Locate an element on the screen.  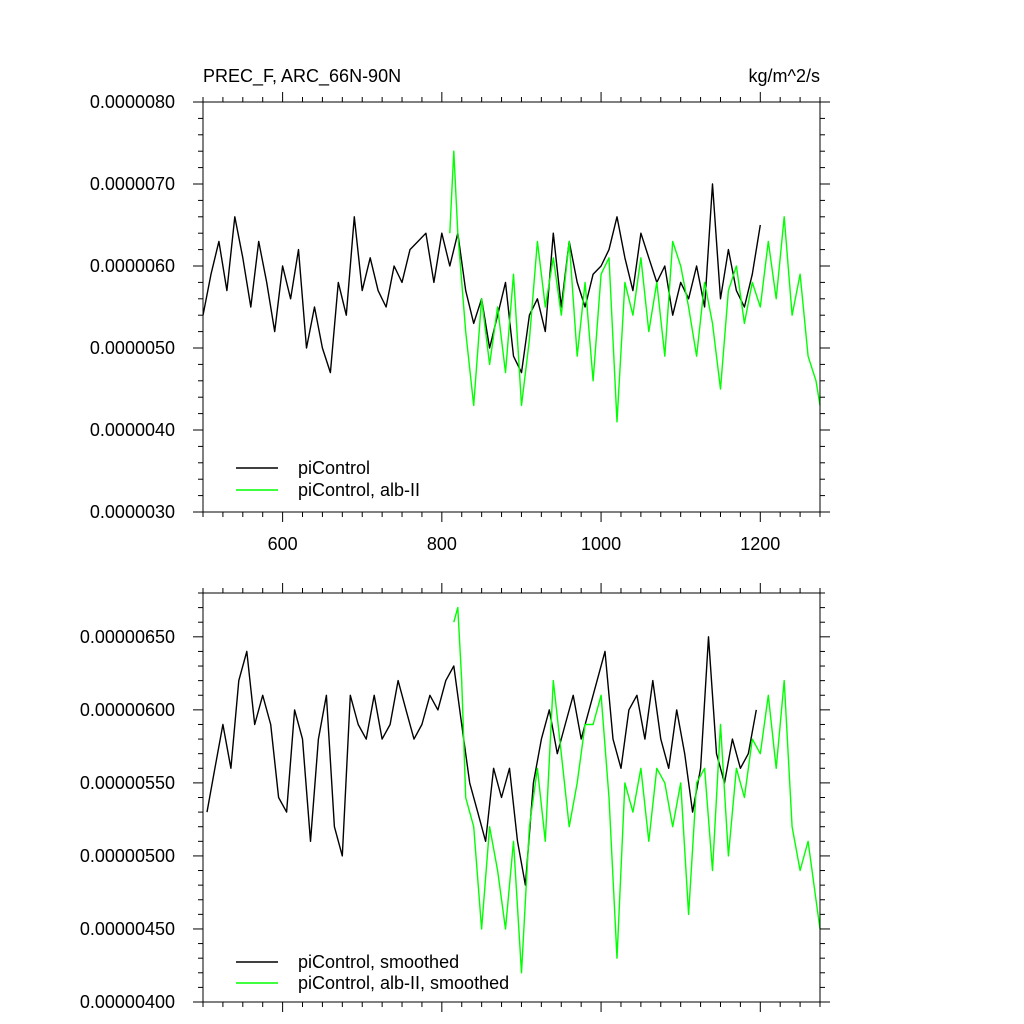
y-tick-label: 0.00000500 is located at coordinates (127, 856).